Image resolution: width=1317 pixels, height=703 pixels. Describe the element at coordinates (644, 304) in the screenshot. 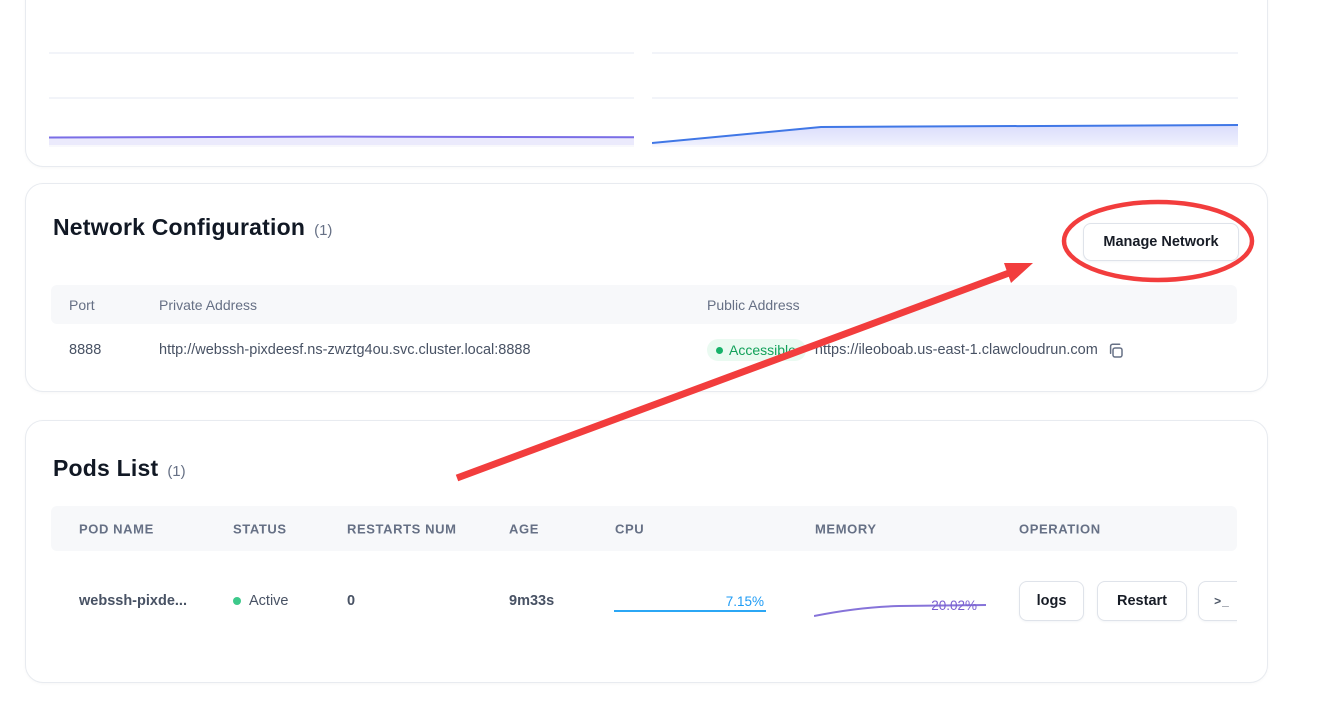

I see `network-table-header: Port Private Address Public Address` at that location.